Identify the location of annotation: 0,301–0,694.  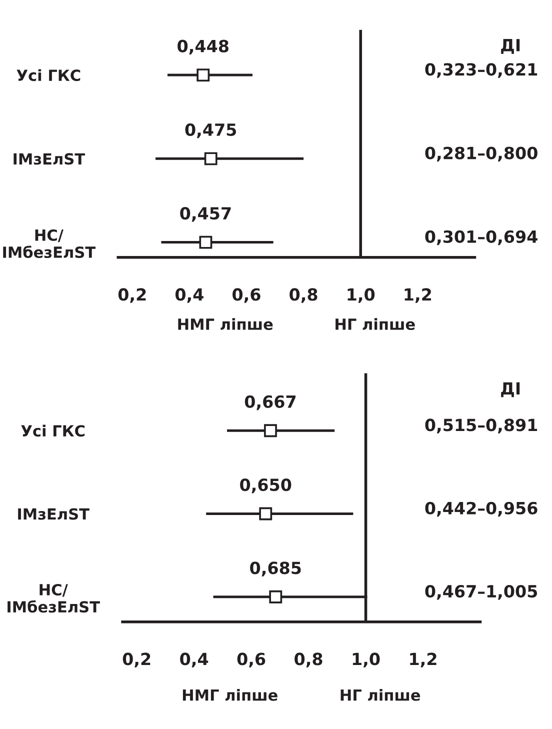
(481, 238).